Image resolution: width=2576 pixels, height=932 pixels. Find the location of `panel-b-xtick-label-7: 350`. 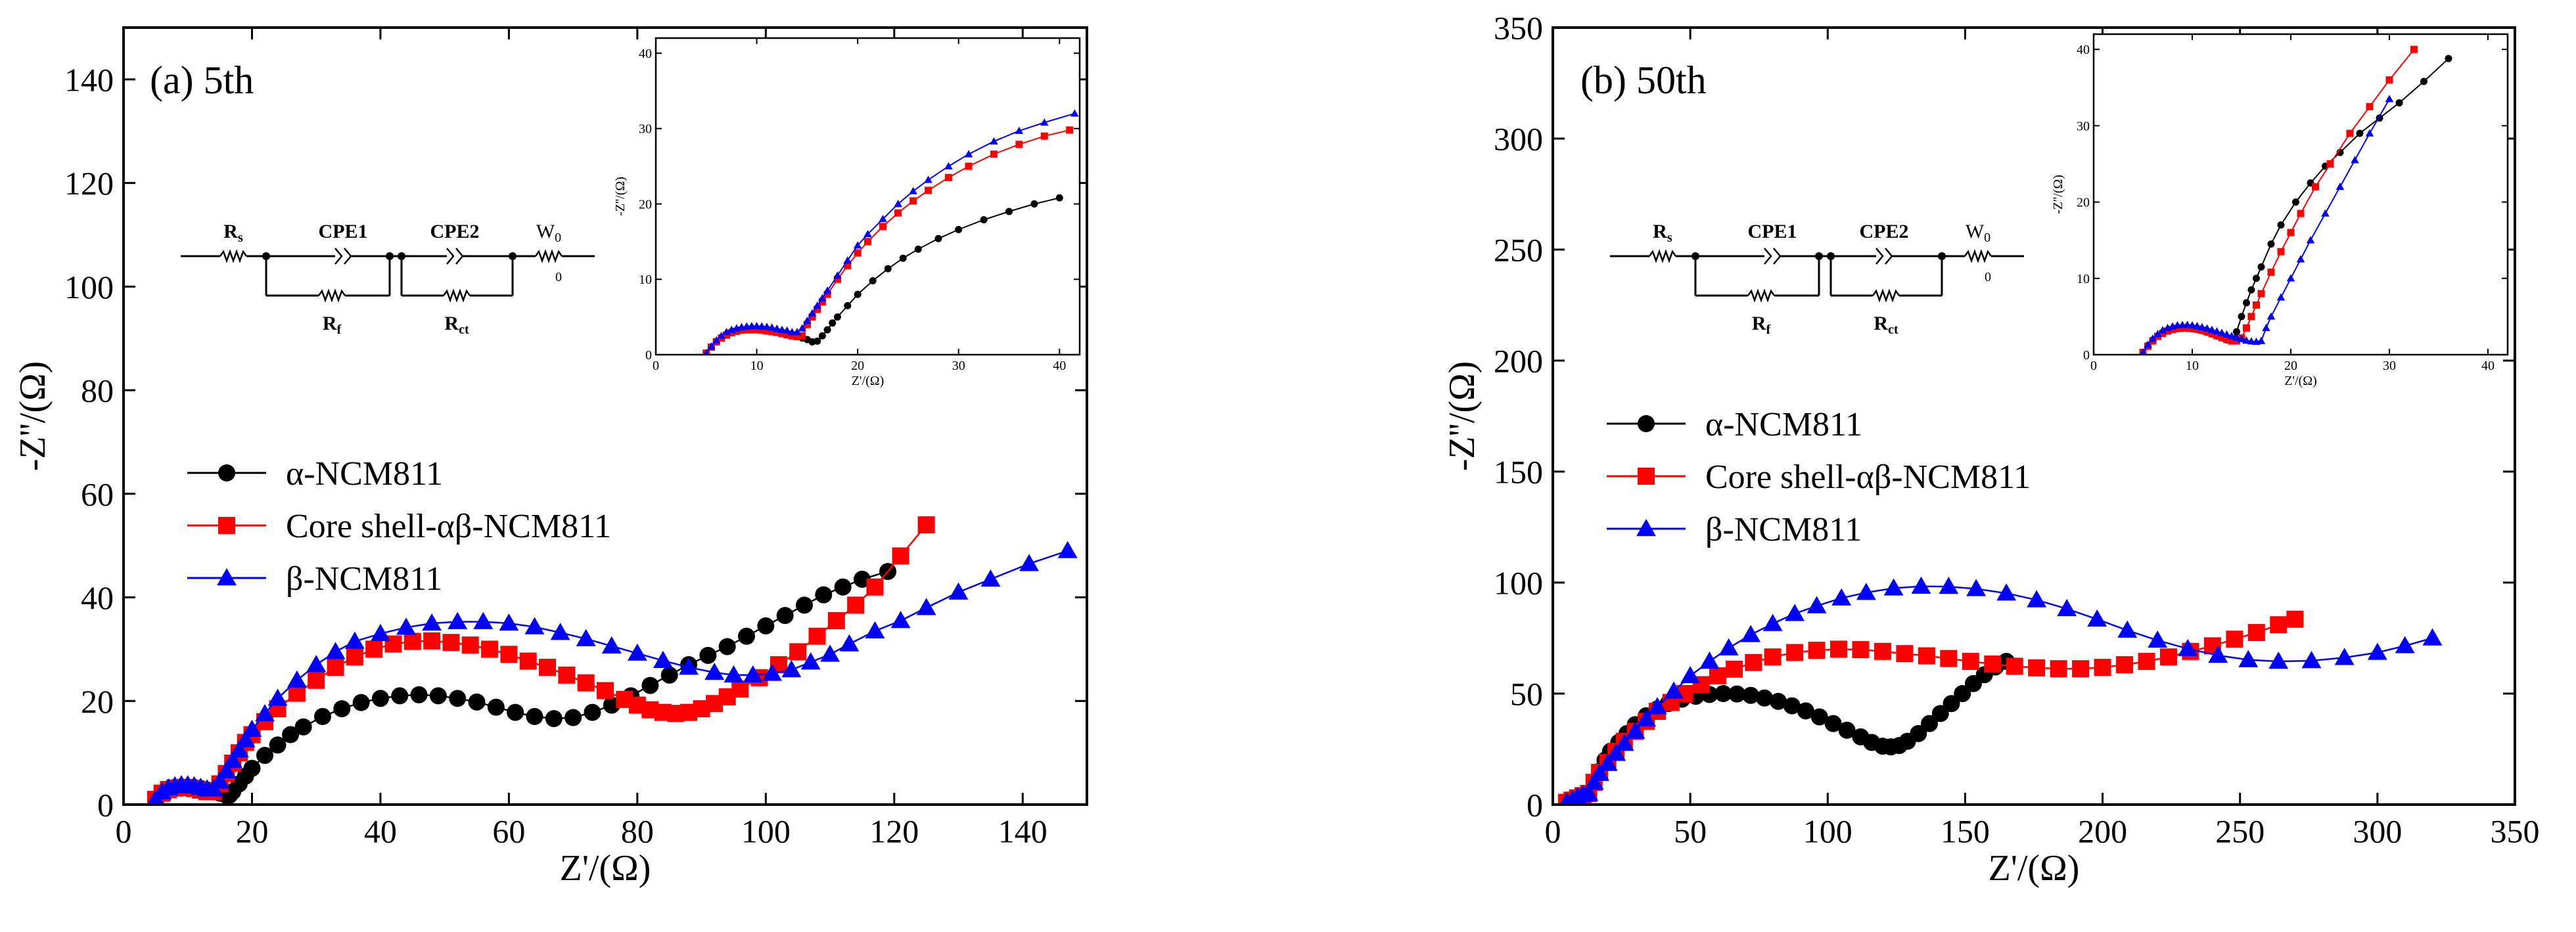

panel-b-xtick-label-7: 350 is located at coordinates (2515, 832).